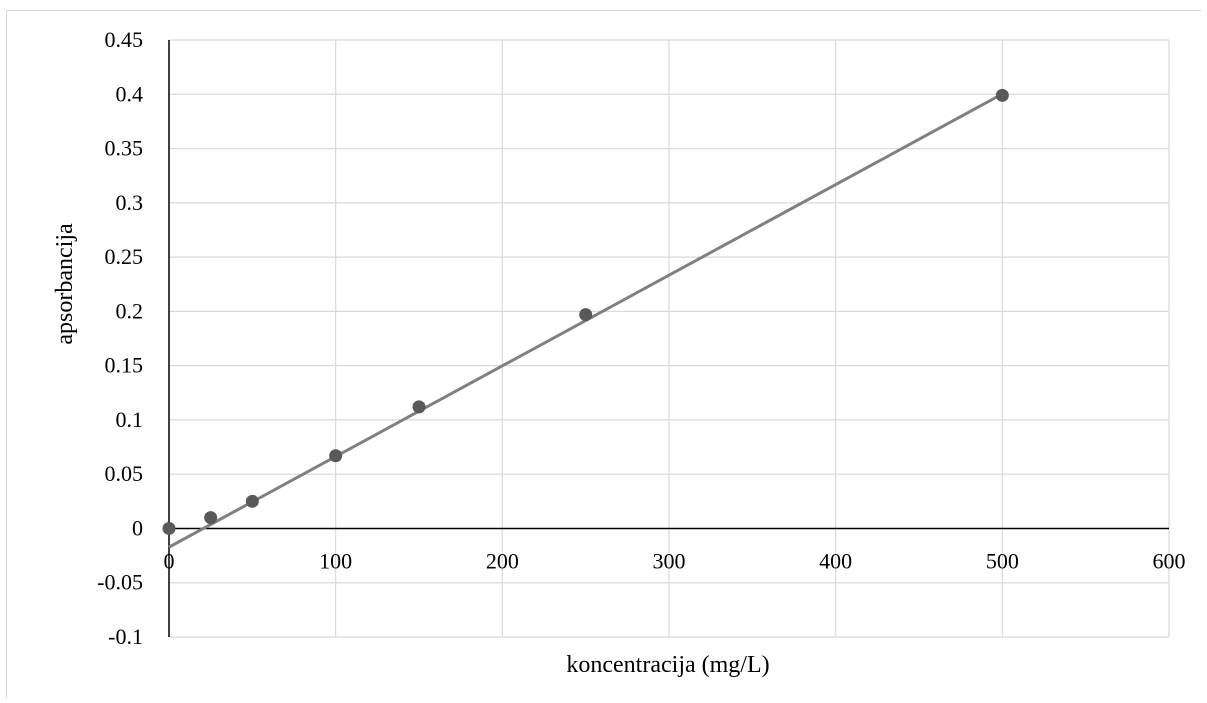  I want to click on y-axis-title: apsorbancija, so click(65, 284).